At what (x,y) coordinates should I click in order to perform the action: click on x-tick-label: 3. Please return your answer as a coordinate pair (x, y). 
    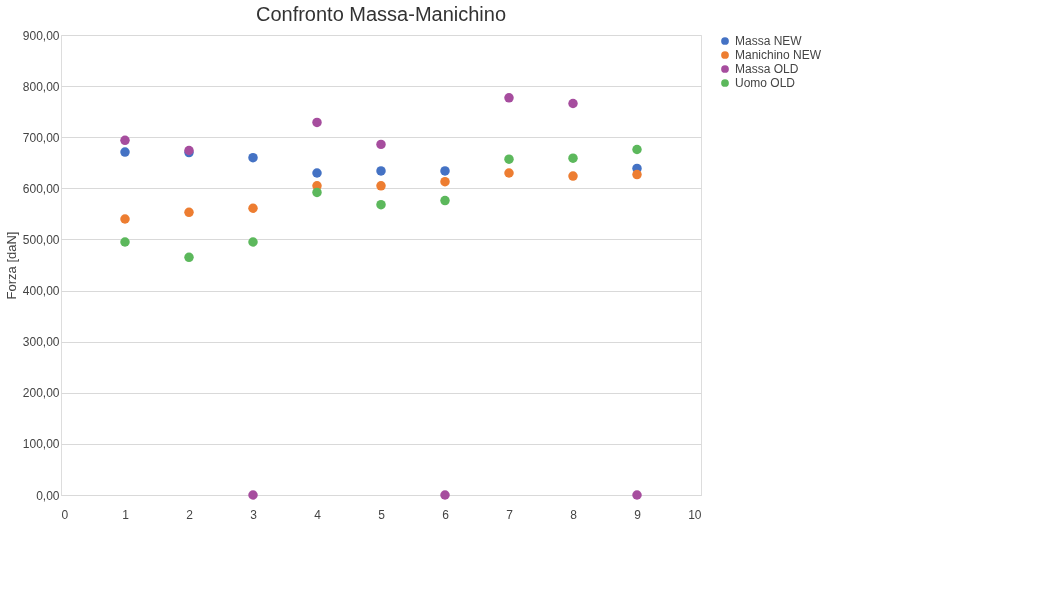
    Looking at the image, I should click on (254, 514).